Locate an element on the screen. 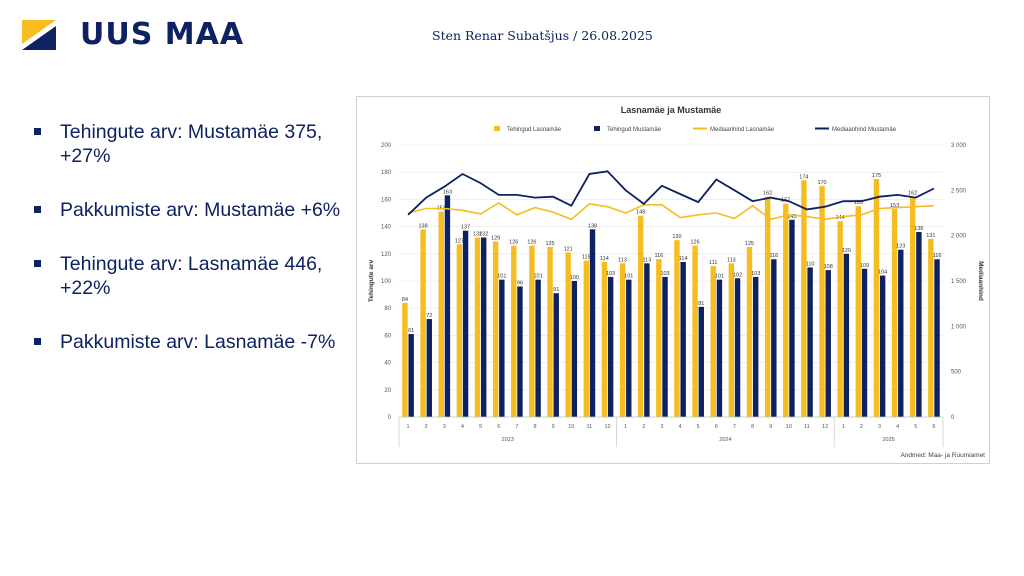 This screenshot has height=576, width=1024. bullet-item: Tehingute arv: Mustamäe 375, +27% is located at coordinates (189, 144).